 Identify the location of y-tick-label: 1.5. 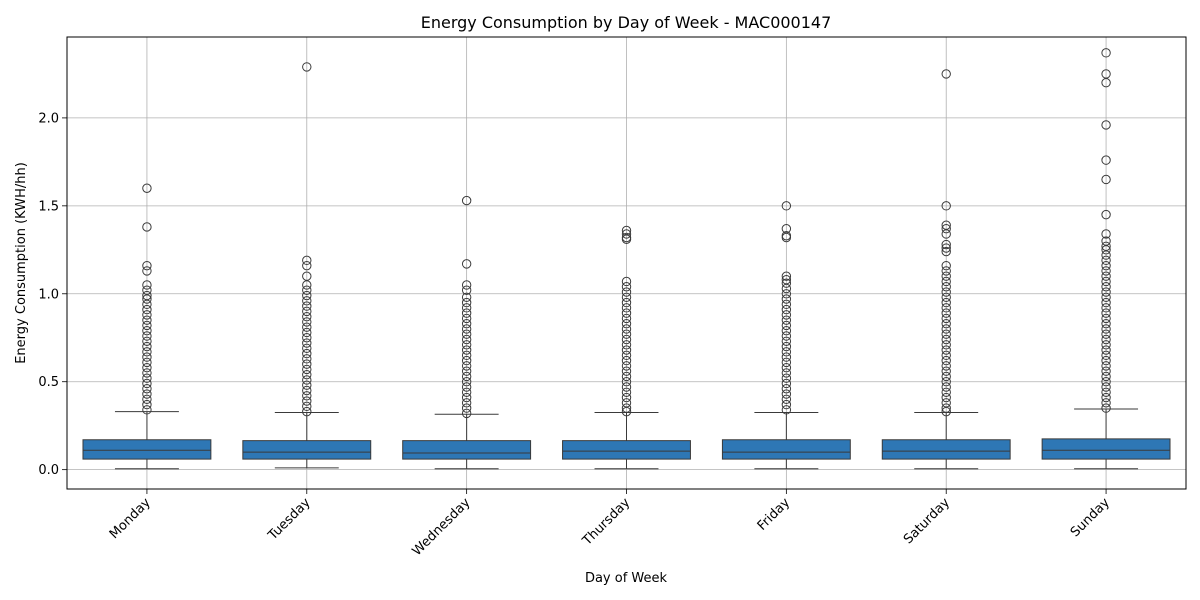
(48, 206).